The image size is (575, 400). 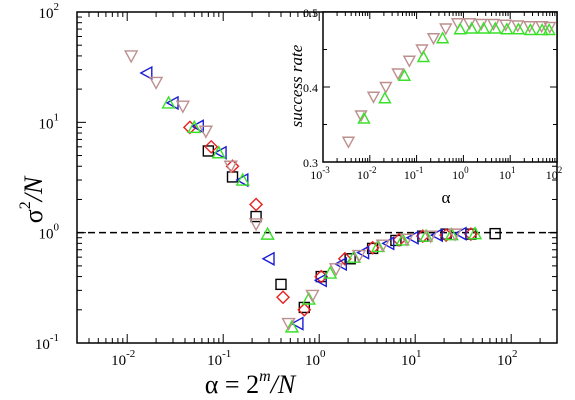 I want to click on y-axis-label-tail: /N, so click(x=33, y=189).